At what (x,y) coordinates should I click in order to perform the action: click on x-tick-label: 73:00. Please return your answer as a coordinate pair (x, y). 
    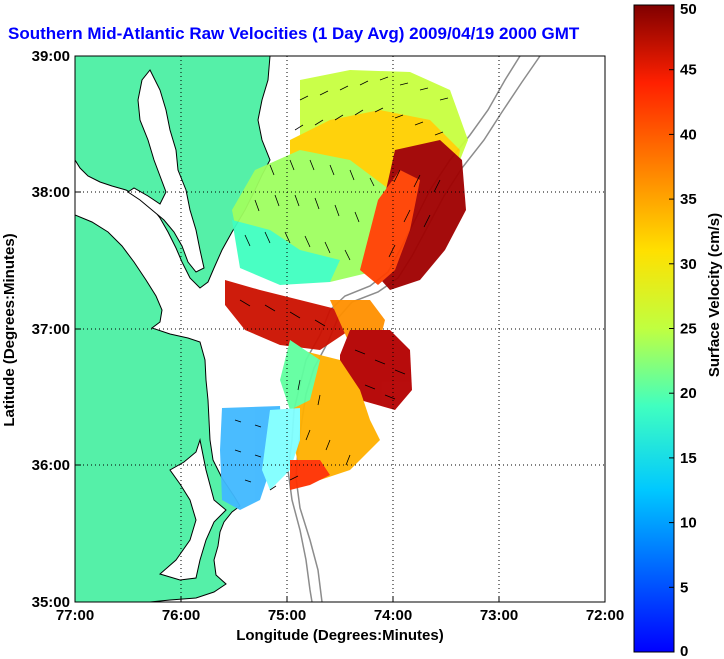
    Looking at the image, I should click on (499, 615).